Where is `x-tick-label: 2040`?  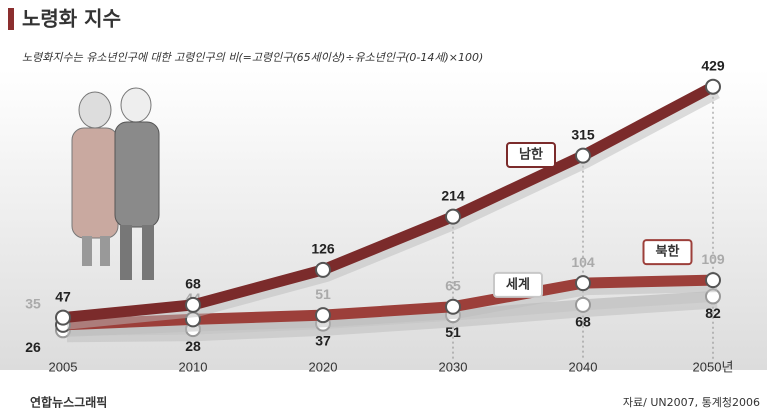 x-tick-label: 2040 is located at coordinates (583, 366).